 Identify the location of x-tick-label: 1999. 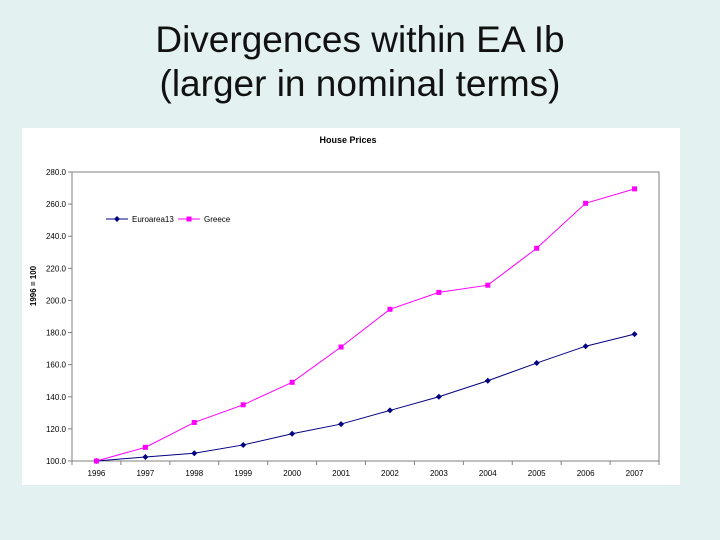
(243, 473).